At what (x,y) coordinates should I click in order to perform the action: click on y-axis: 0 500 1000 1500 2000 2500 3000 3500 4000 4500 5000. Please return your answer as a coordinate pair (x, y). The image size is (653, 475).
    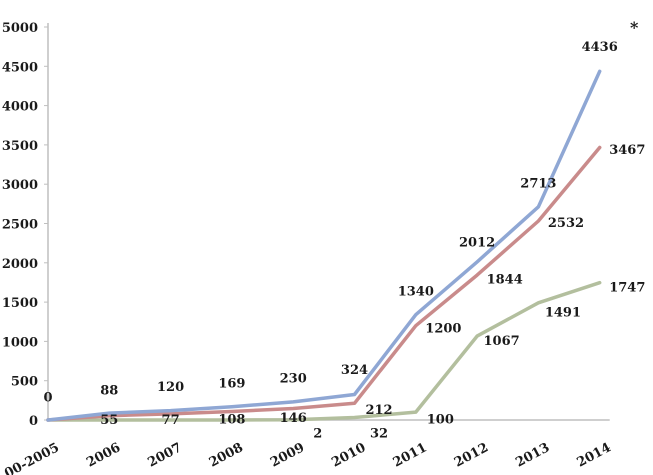
    Looking at the image, I should click on (25, 225).